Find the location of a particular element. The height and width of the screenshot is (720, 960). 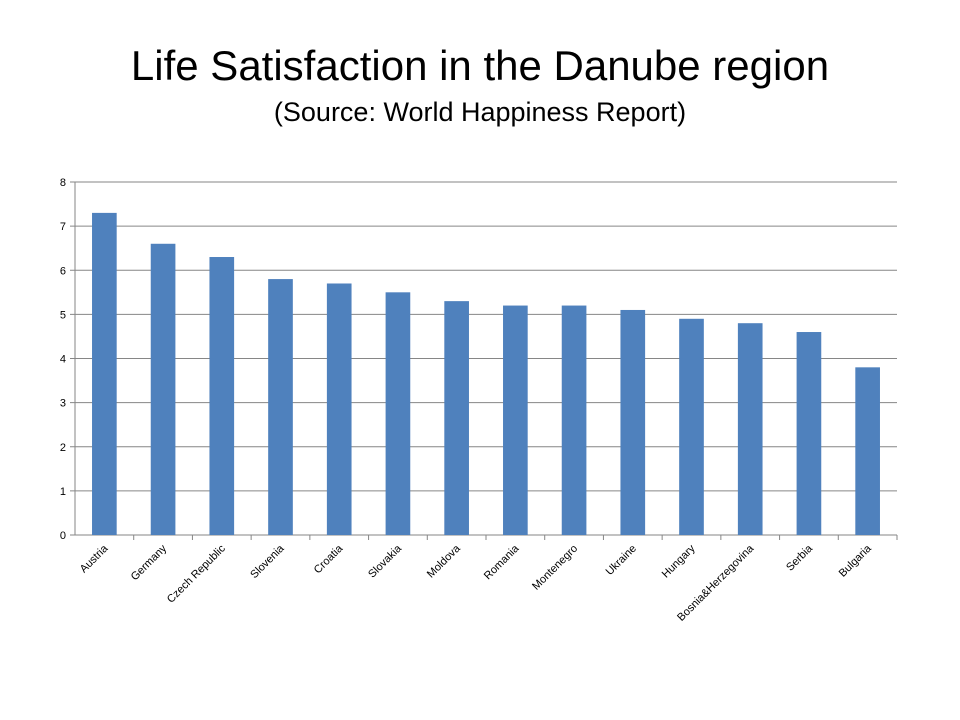

bar-austria is located at coordinates (104, 373).